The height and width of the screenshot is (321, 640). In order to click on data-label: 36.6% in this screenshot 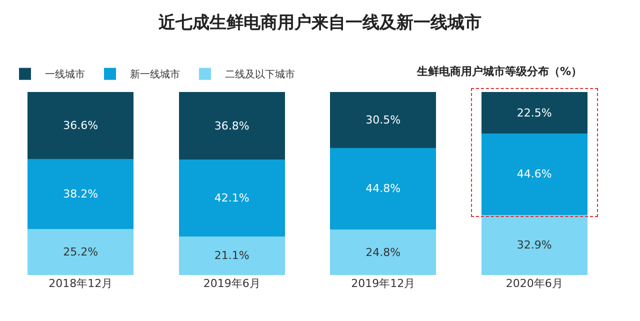, I will do `click(80, 125)`.